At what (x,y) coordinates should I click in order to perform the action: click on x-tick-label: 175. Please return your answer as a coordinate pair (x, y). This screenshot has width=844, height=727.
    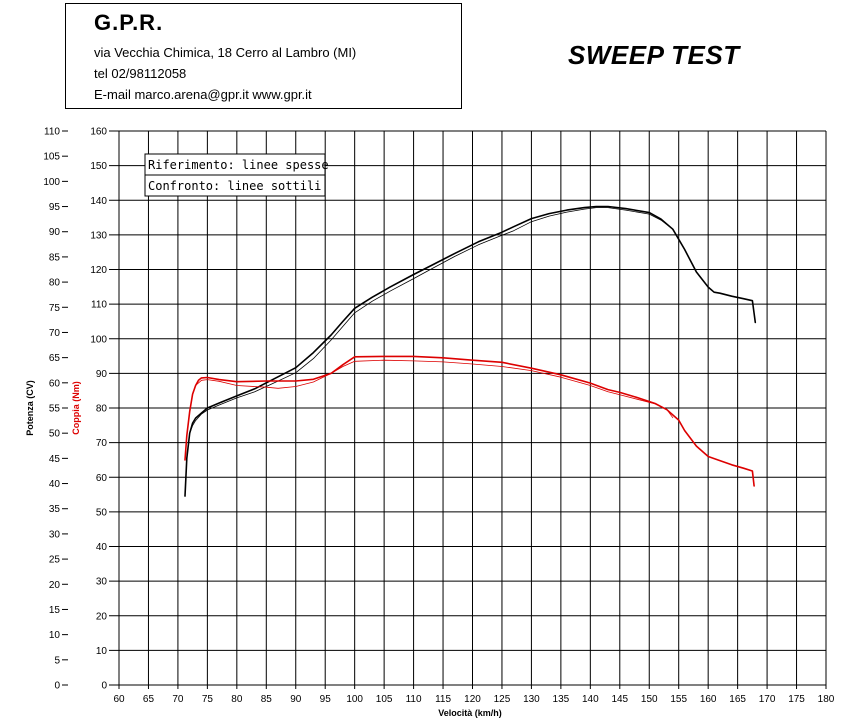
    Looking at the image, I should click on (796, 699).